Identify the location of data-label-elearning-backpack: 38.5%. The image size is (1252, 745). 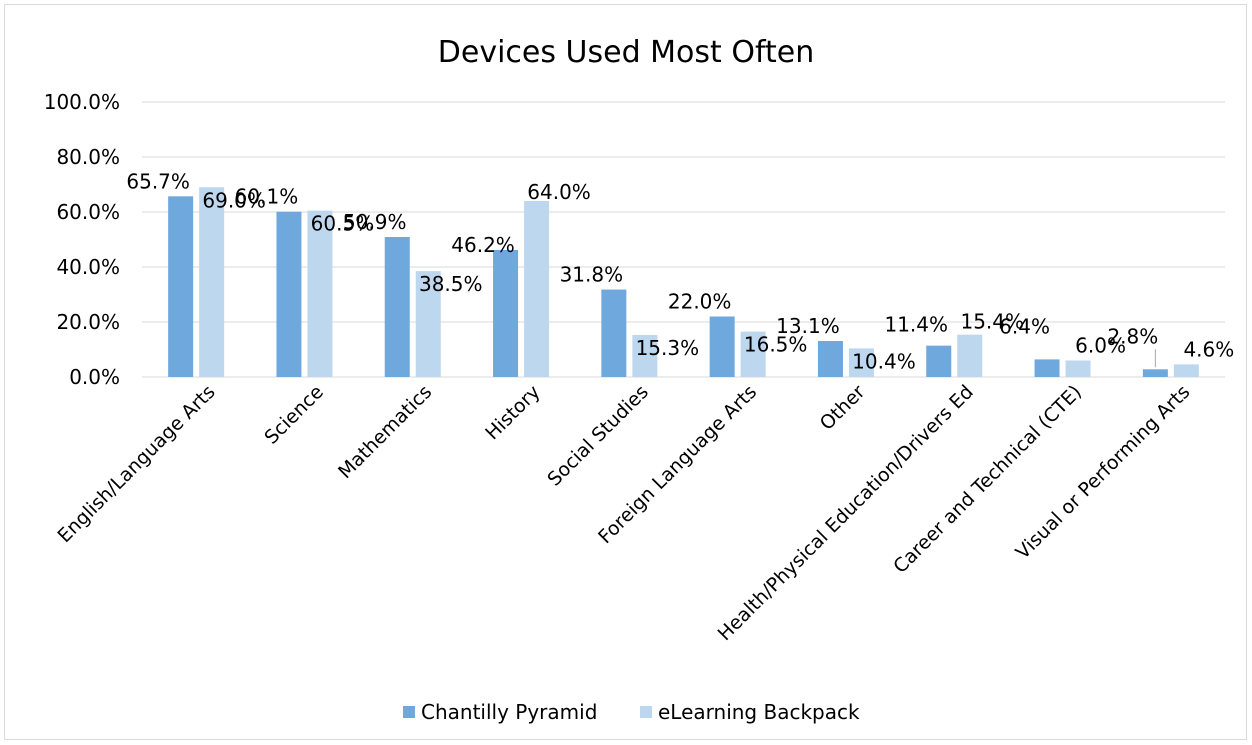
(451, 284).